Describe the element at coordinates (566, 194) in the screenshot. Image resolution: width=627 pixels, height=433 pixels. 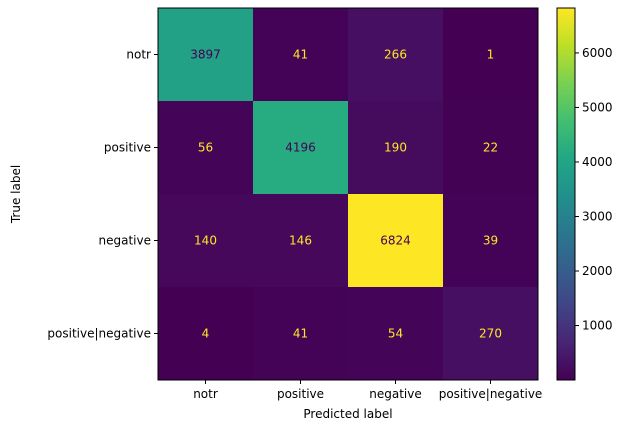
I see `colorbar-gradient` at that location.